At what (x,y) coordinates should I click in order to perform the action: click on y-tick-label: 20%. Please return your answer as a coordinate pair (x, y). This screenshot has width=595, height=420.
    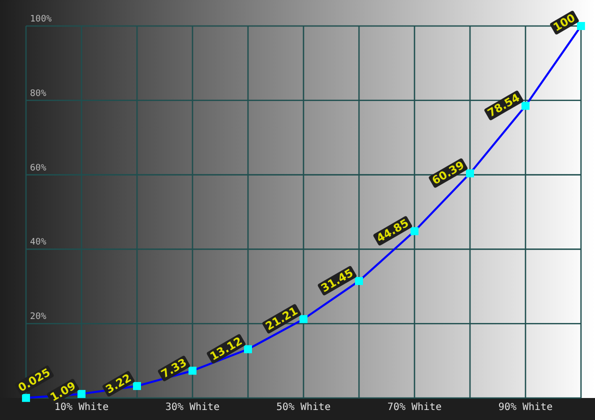
    Looking at the image, I should click on (38, 317).